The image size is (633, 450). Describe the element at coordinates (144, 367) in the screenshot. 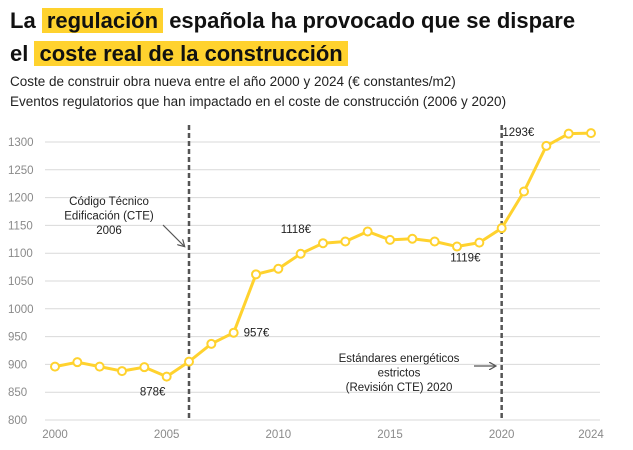

I see `data-point-2004` at that location.